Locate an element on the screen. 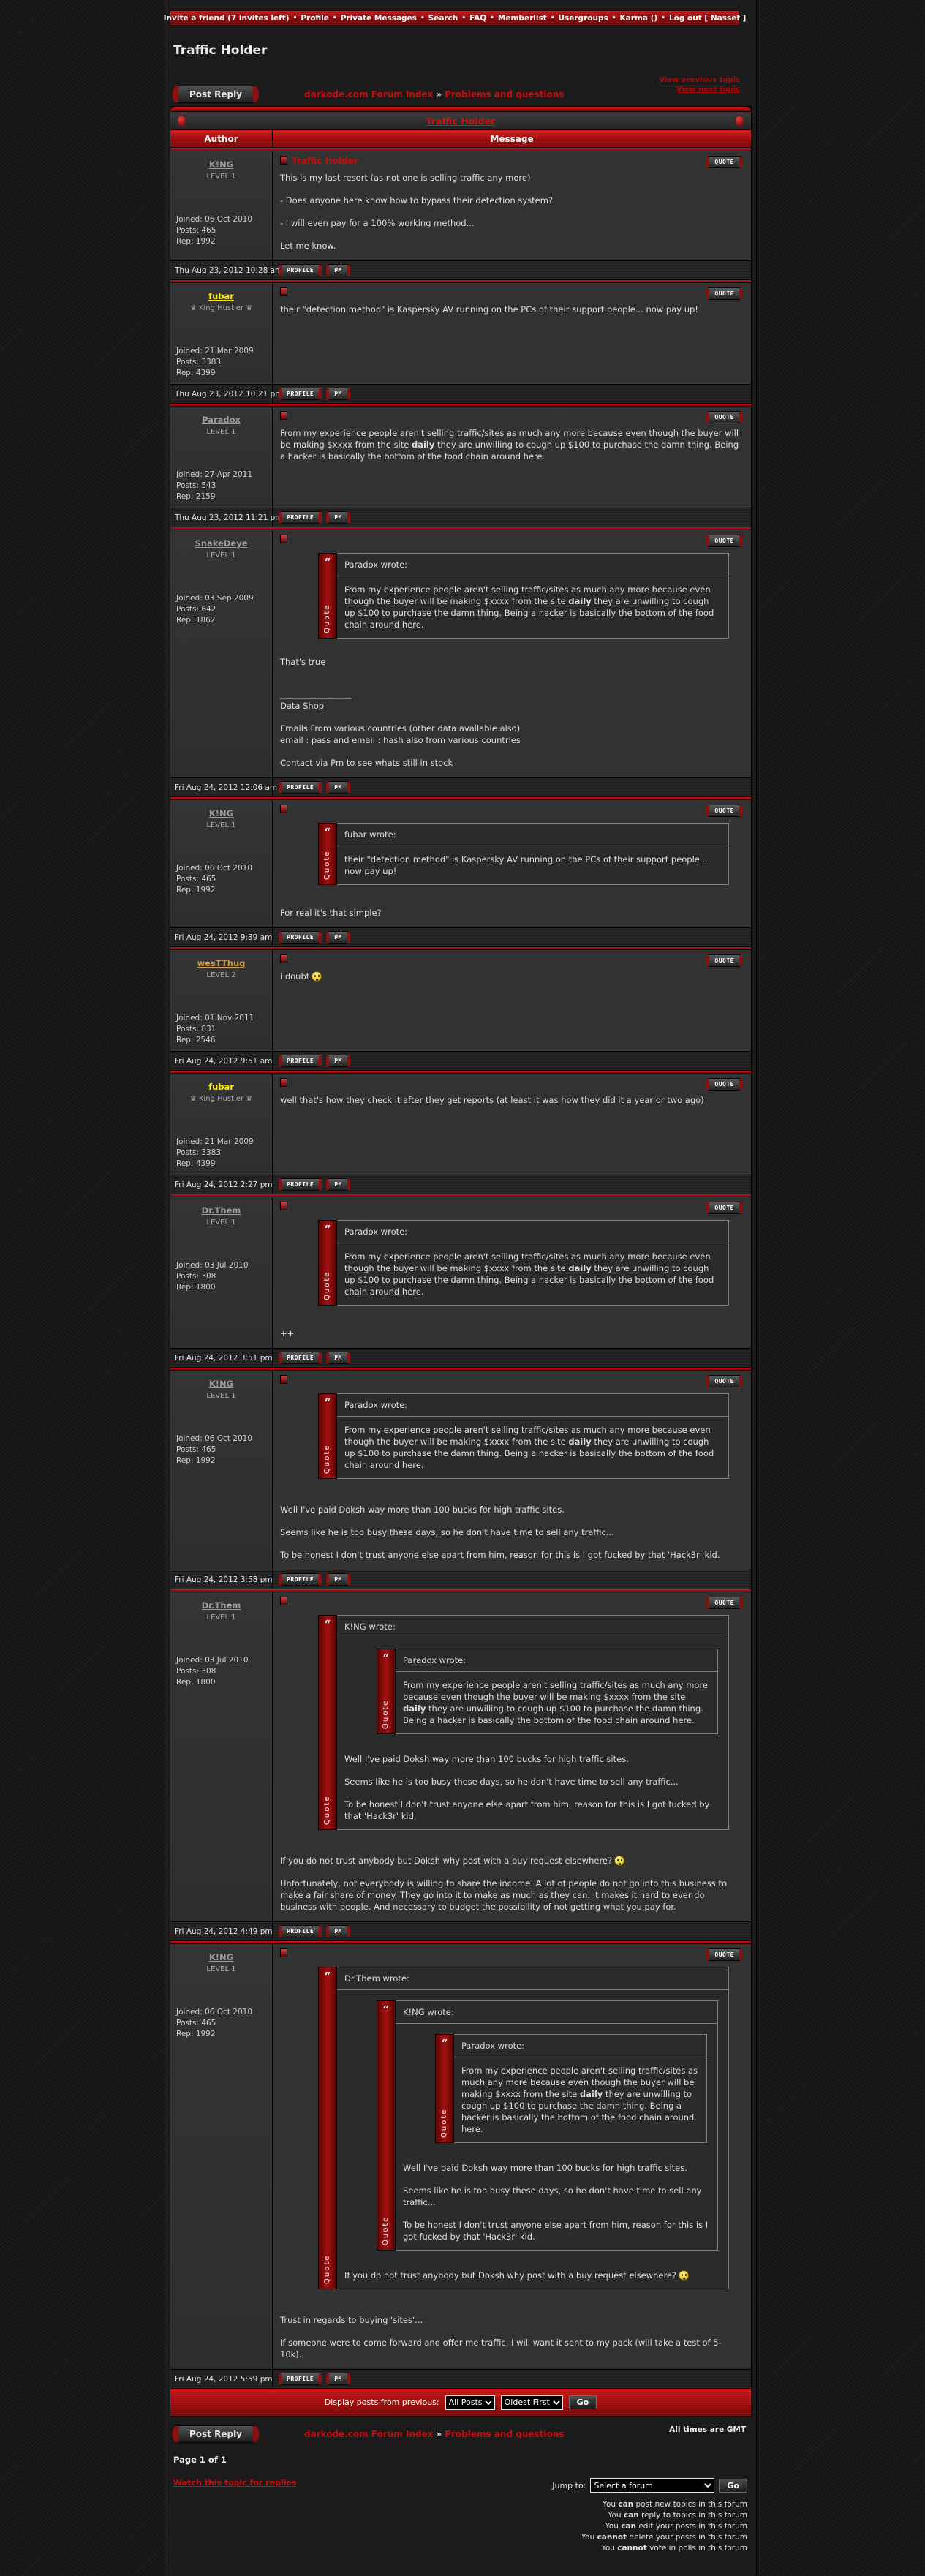  view-previous-topic-link: View previous topic is located at coordinates (699, 80).